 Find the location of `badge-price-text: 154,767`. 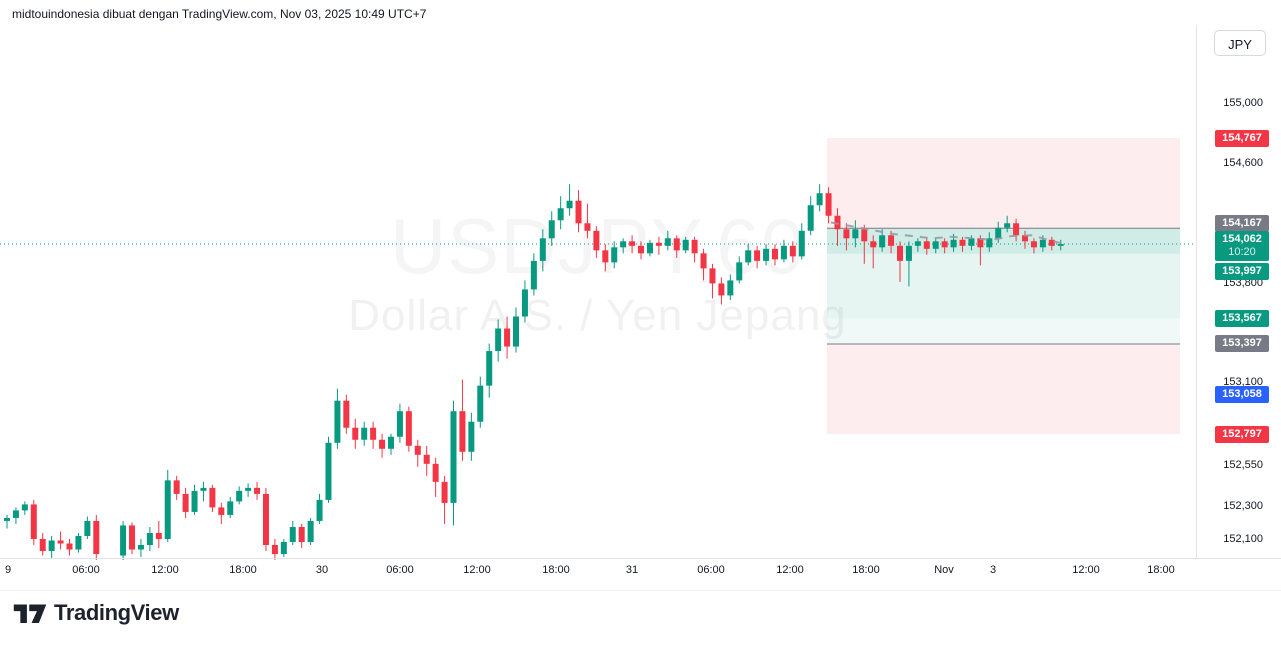

badge-price-text: 154,767 is located at coordinates (1242, 137).